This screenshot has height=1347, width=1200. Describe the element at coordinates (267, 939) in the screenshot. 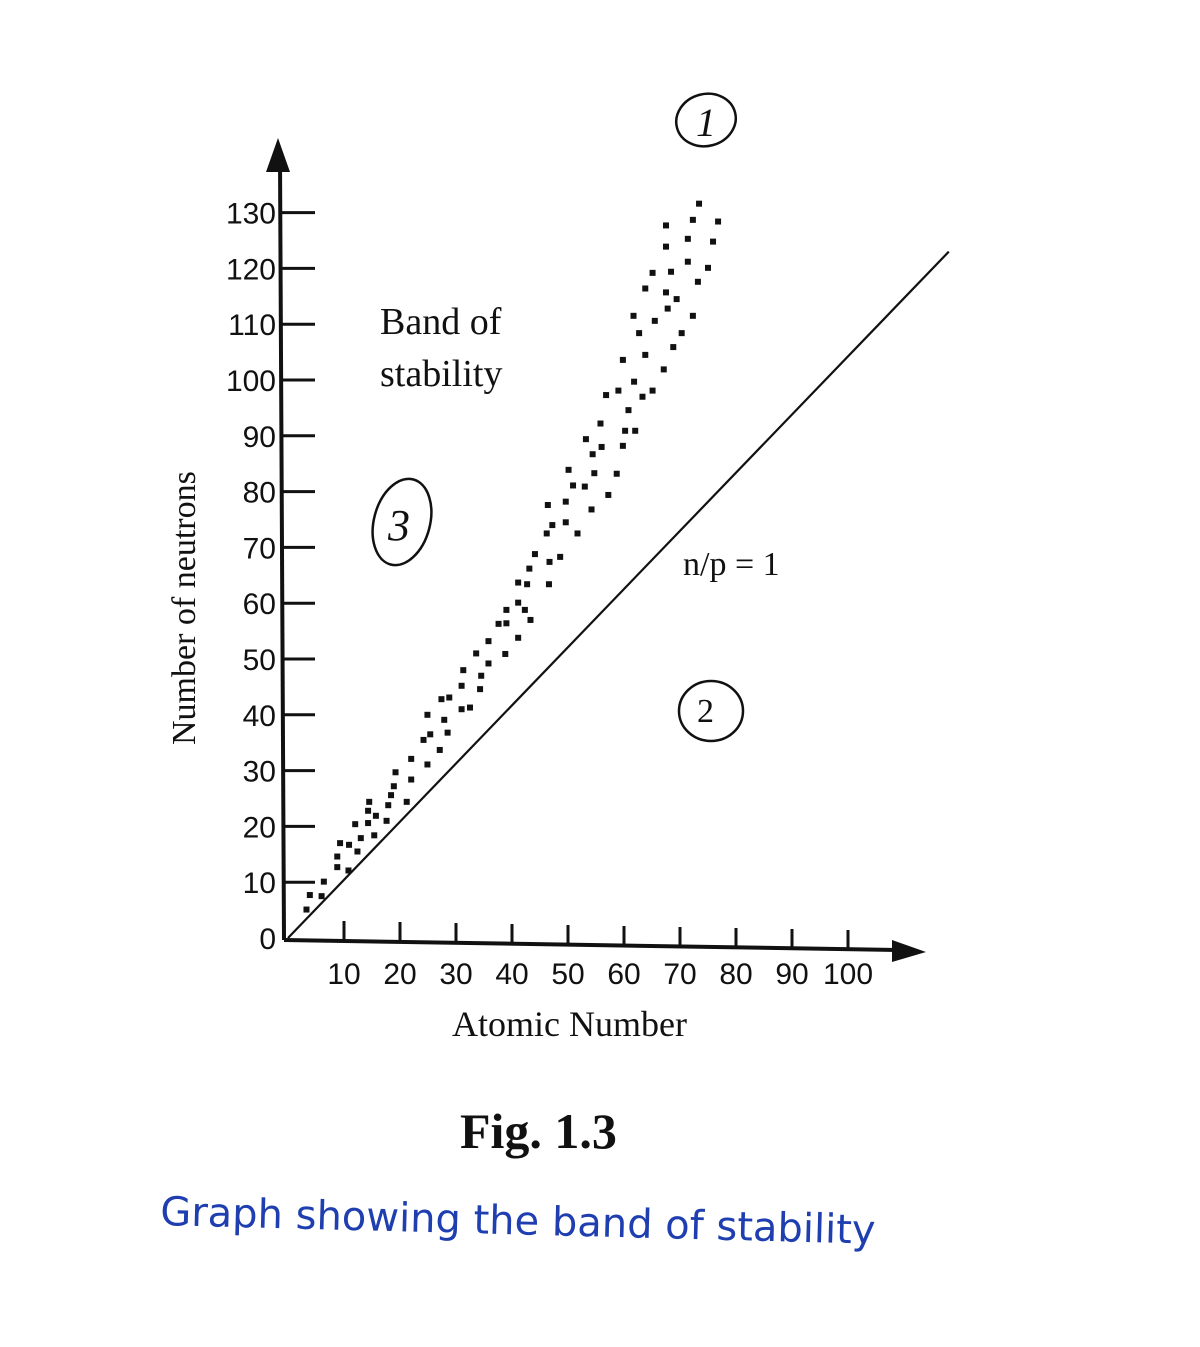

I see `y-tick-label: 0` at that location.